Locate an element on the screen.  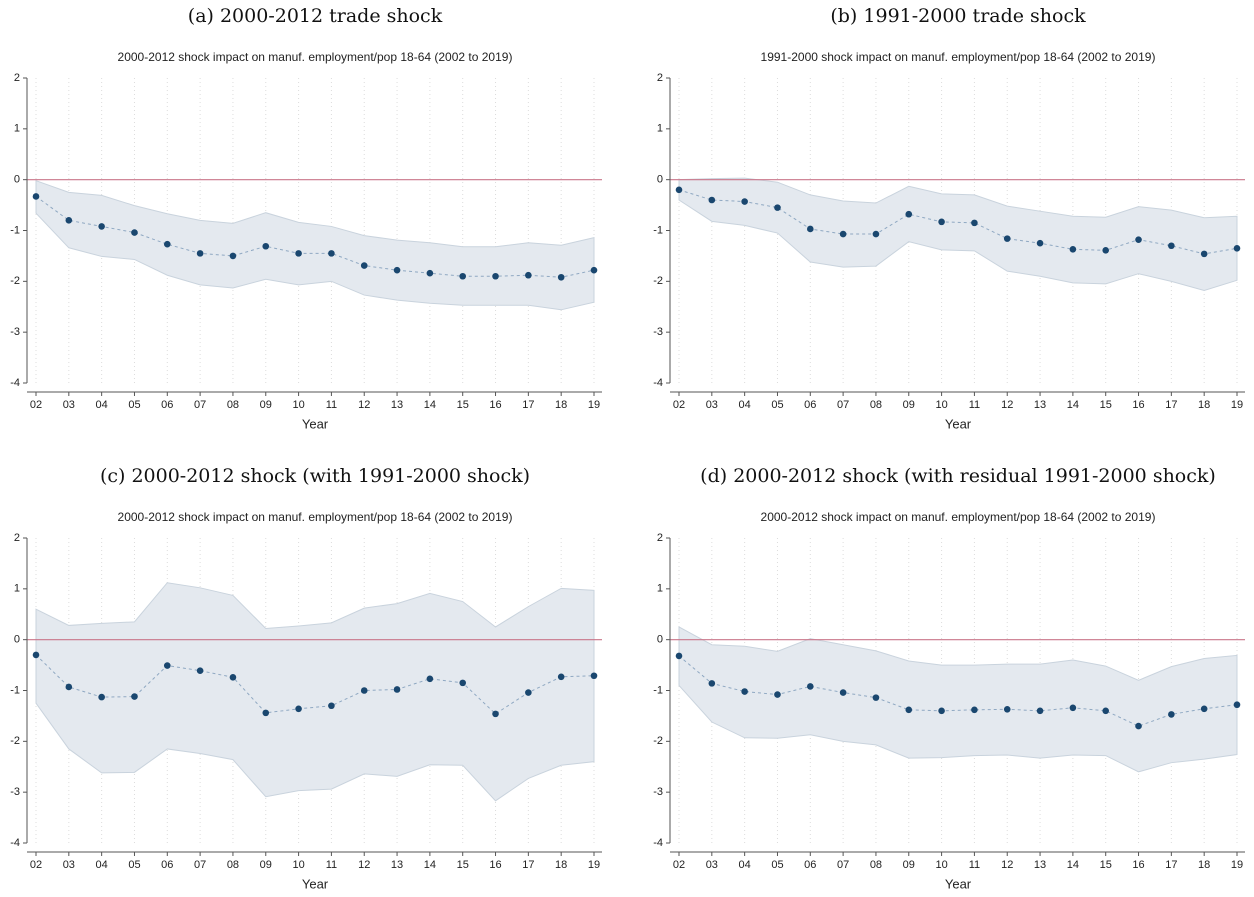
panel-caption: (b) 1991-2000 trade shock is located at coordinates (958, 16).